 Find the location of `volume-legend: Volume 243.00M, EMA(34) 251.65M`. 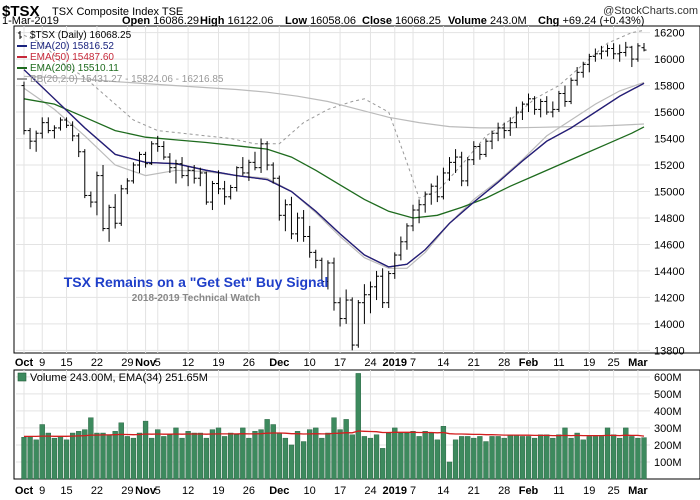

volume-legend: Volume 243.00M, EMA(34) 251.65M is located at coordinates (119, 378).